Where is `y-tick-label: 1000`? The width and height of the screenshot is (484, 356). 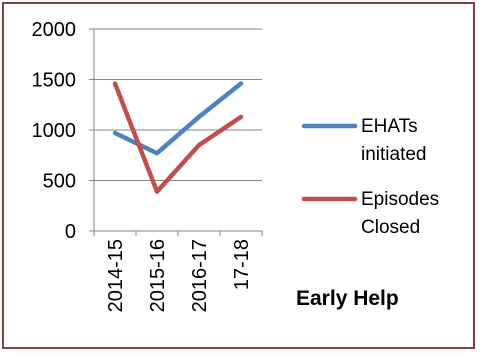
y-tick-label: 1000 is located at coordinates (54, 131).